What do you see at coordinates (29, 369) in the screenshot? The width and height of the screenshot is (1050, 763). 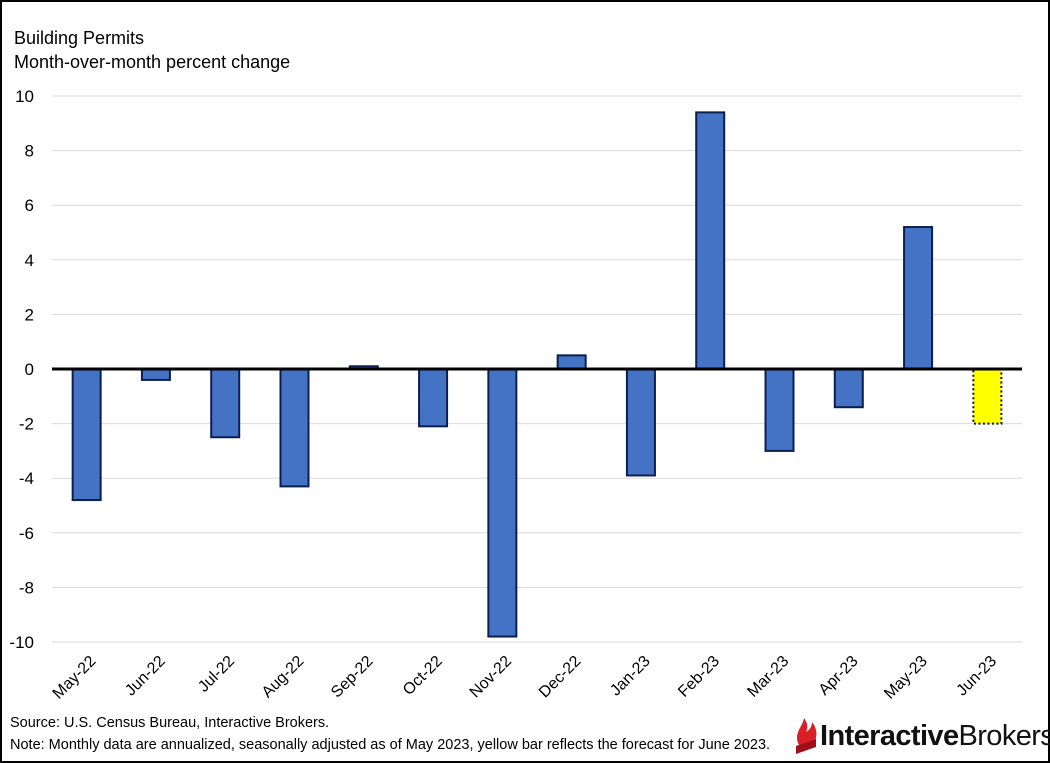 I see `y-tick-label: 0` at bounding box center [29, 369].